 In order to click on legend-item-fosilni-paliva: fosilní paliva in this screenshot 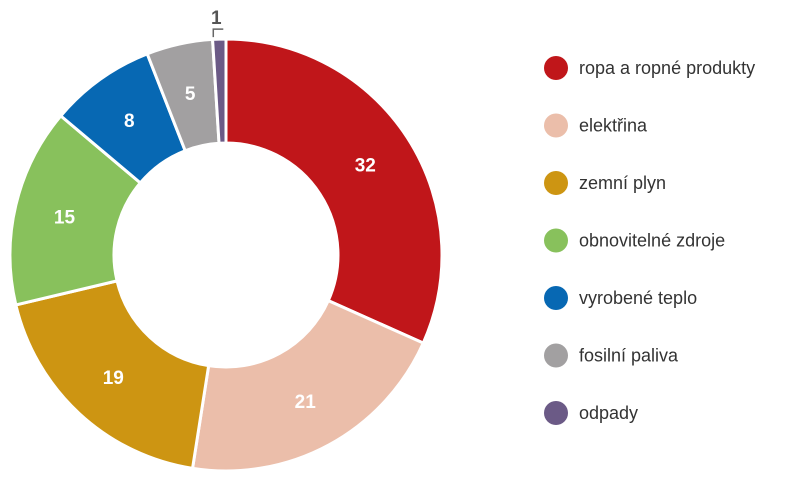, I will do `click(611, 355)`.